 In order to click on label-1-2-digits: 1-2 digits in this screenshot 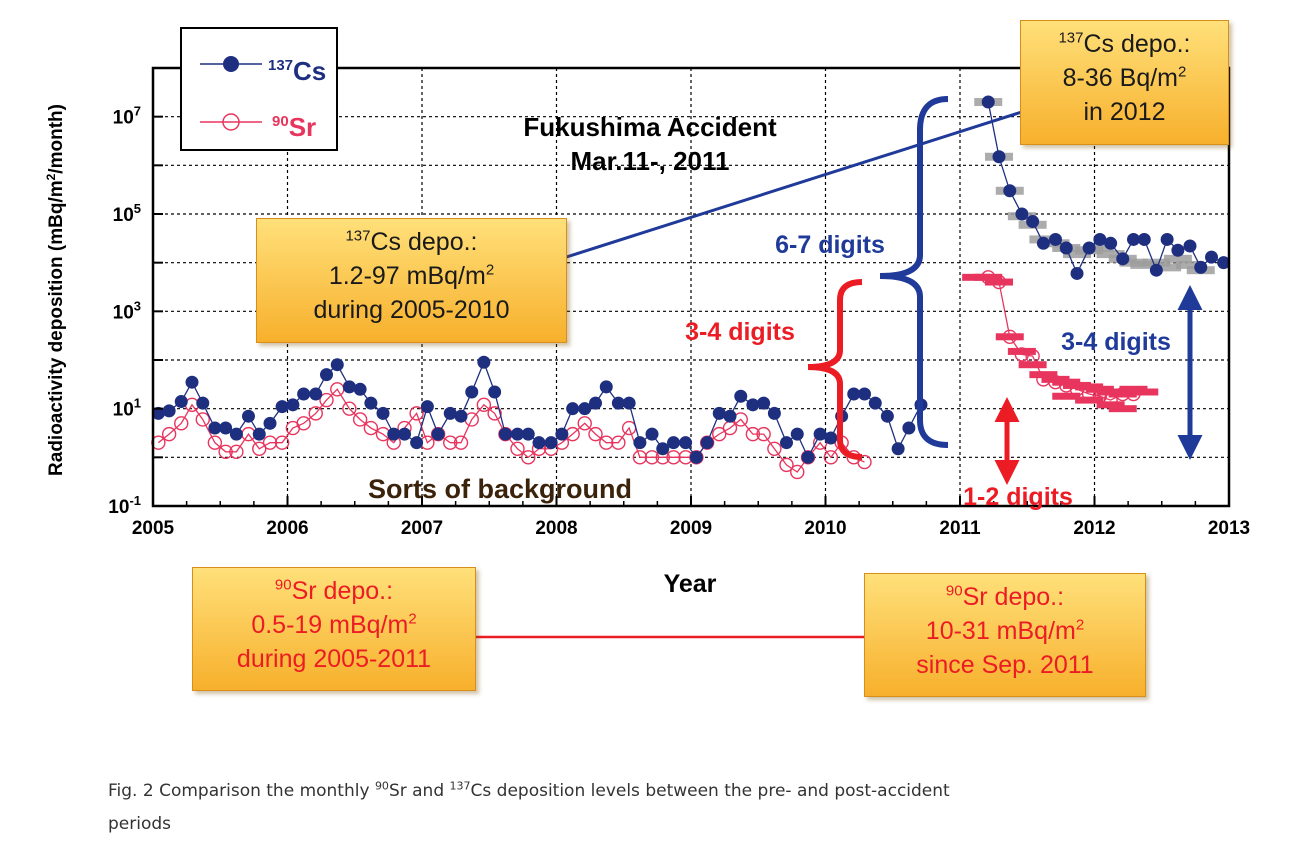, I will do `click(1018, 497)`.